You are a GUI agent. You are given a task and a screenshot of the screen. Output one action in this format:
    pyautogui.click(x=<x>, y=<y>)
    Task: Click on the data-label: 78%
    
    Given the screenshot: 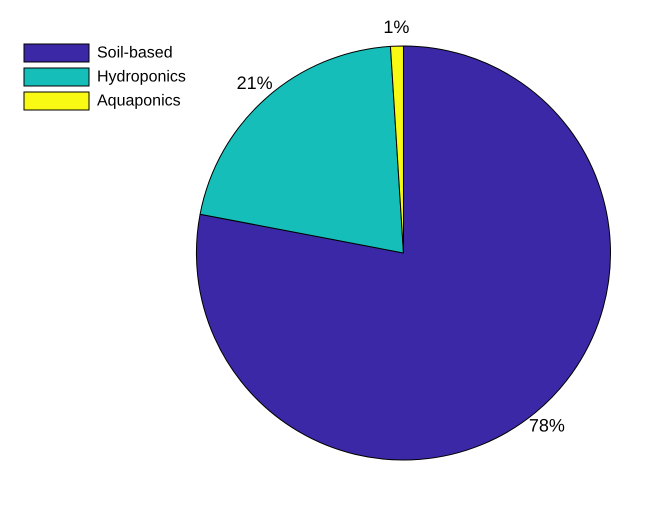 What is the action you would take?
    pyautogui.click(x=546, y=425)
    